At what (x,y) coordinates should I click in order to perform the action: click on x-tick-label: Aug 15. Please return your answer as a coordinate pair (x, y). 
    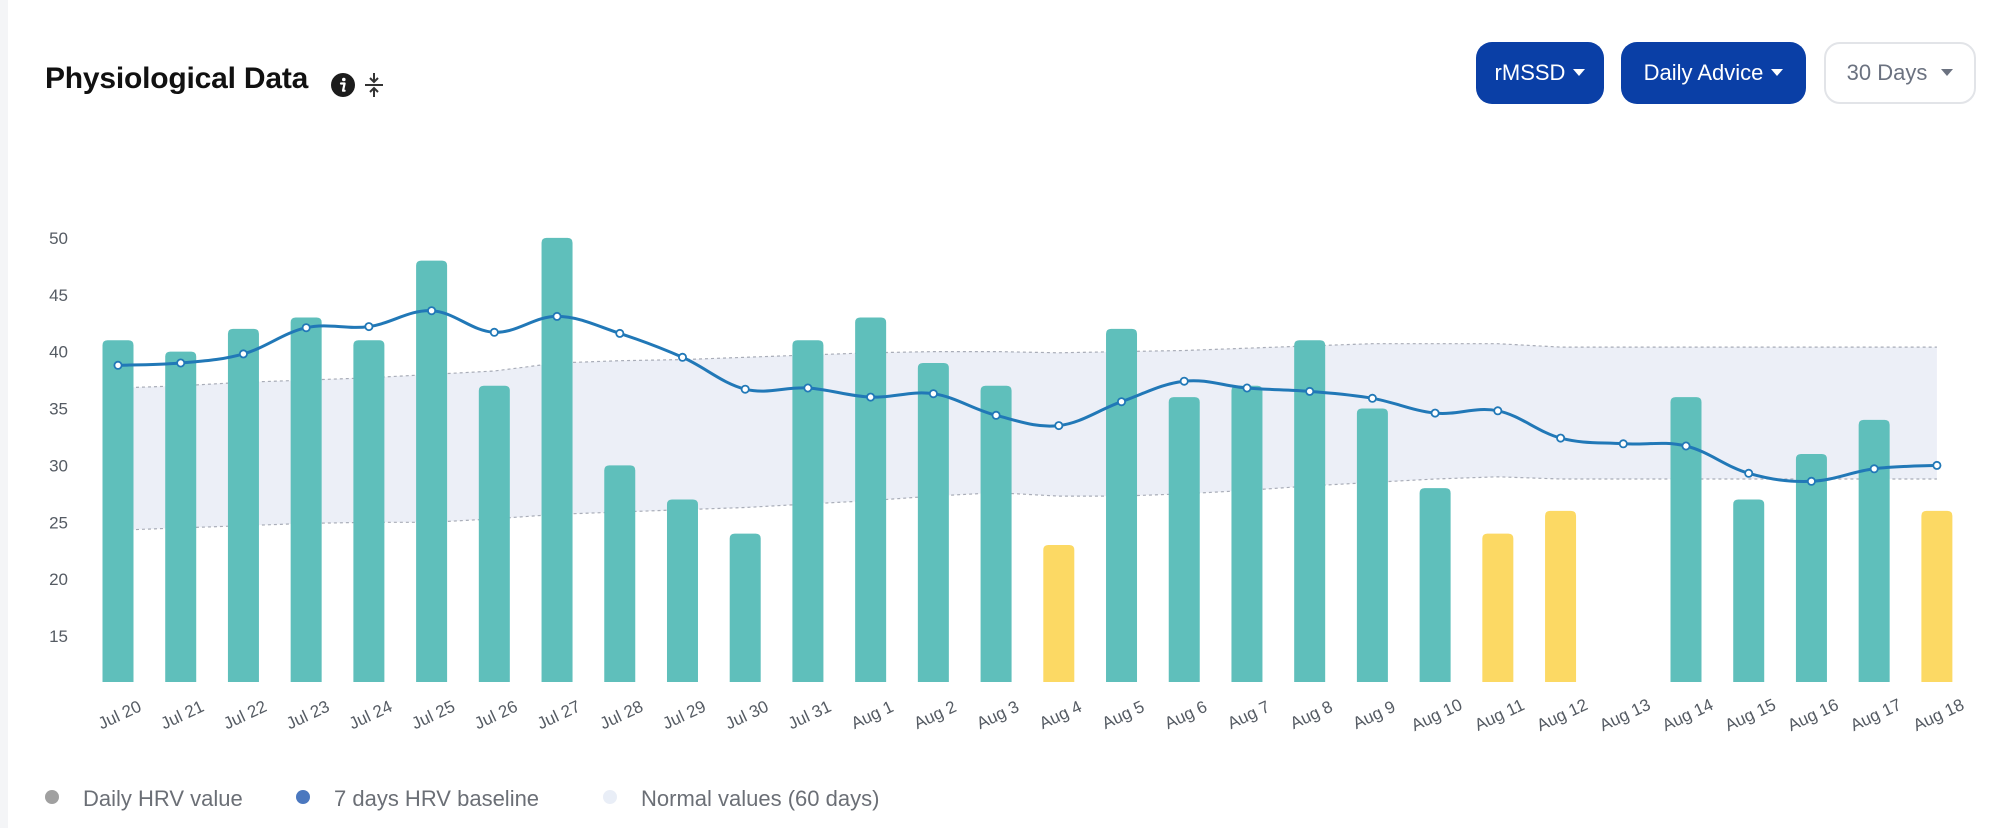
    Looking at the image, I should click on (1750, 715).